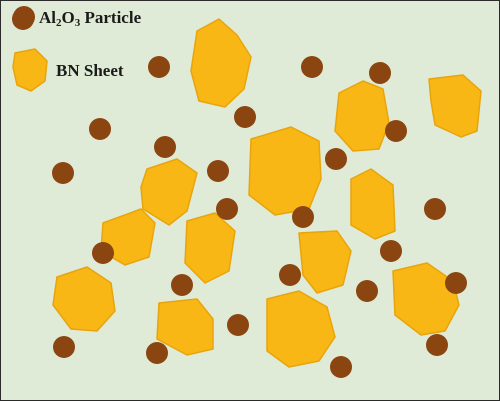 This screenshot has width=500, height=401. I want to click on legend-al2o3-particle-label: Al2O3 Particle, so click(90, 18).